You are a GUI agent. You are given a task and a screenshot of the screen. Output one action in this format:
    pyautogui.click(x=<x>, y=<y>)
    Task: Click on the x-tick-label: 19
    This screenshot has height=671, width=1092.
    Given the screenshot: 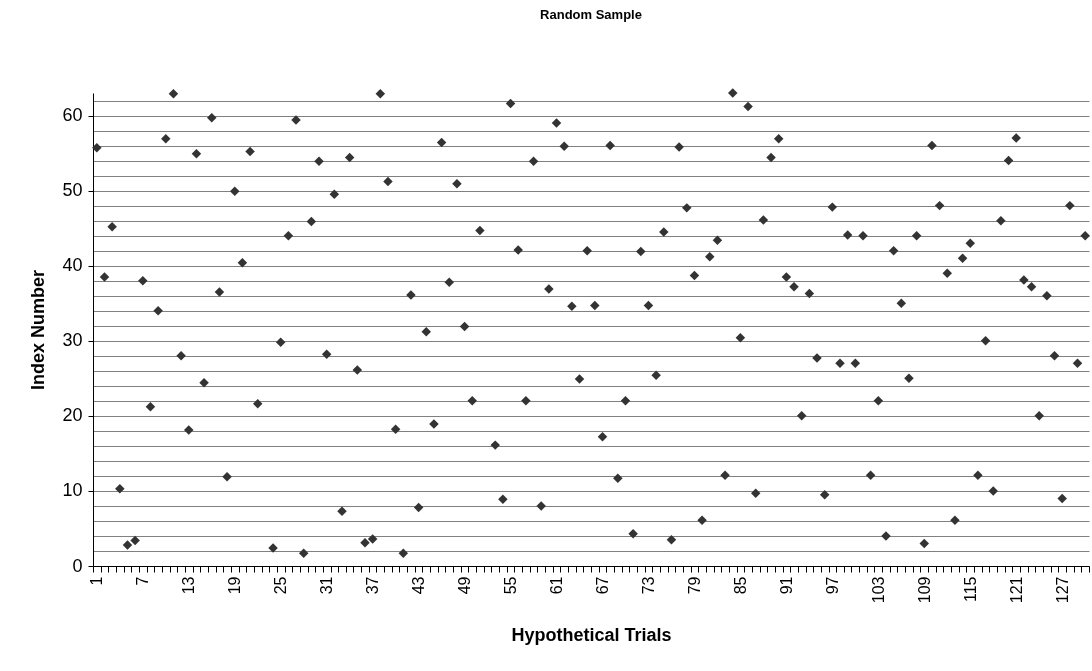 What is the action you would take?
    pyautogui.click(x=235, y=585)
    